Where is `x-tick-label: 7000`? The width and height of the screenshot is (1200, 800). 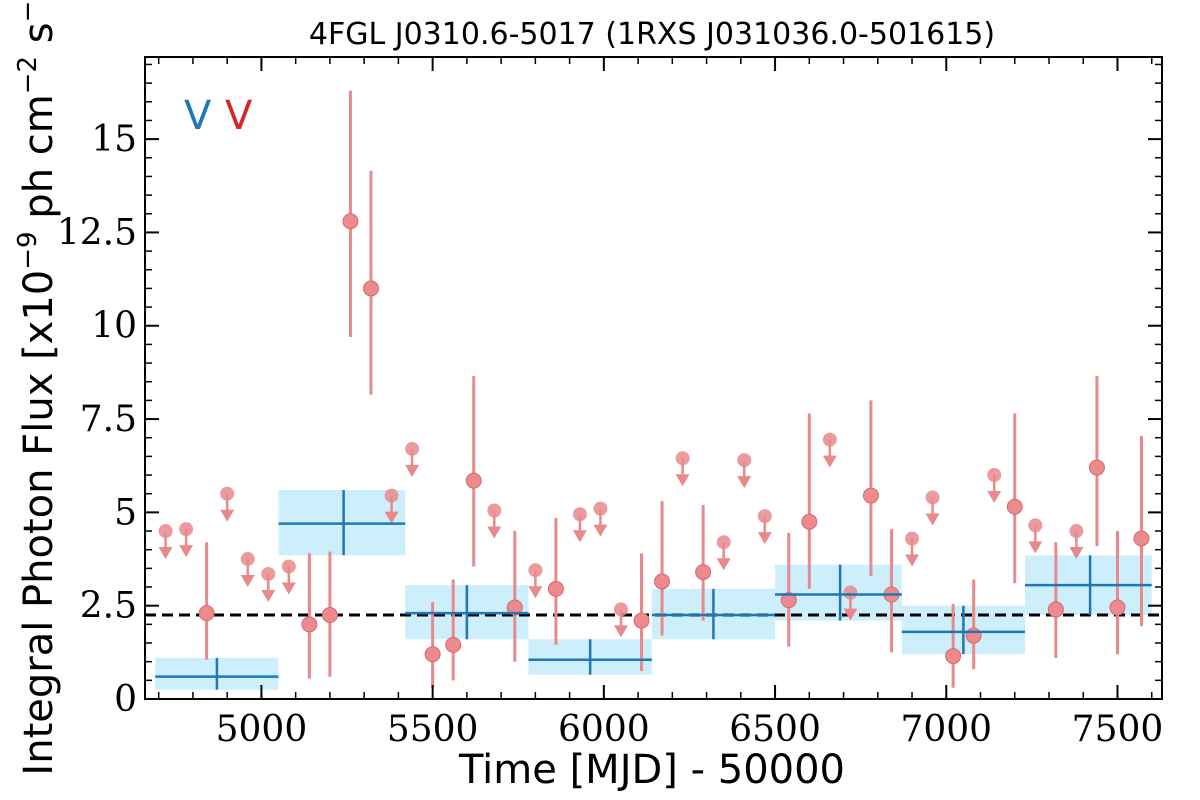 x-tick-label: 7000 is located at coordinates (946, 729).